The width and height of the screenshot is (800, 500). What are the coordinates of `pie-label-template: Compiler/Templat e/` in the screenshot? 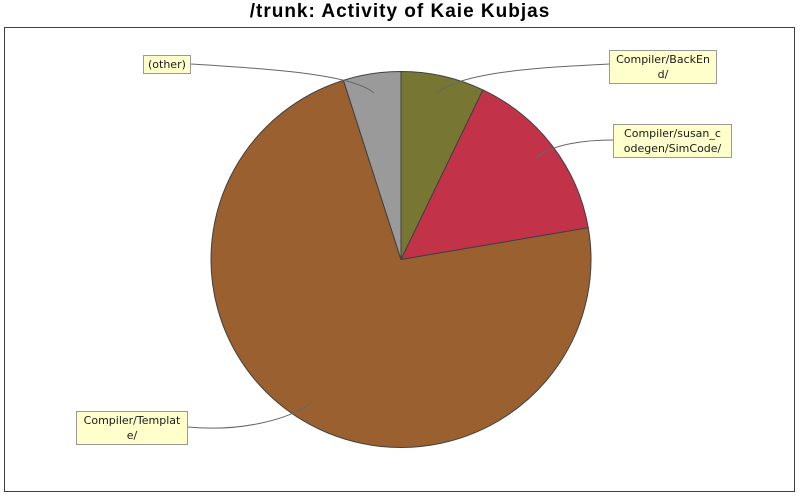 It's located at (132, 428).